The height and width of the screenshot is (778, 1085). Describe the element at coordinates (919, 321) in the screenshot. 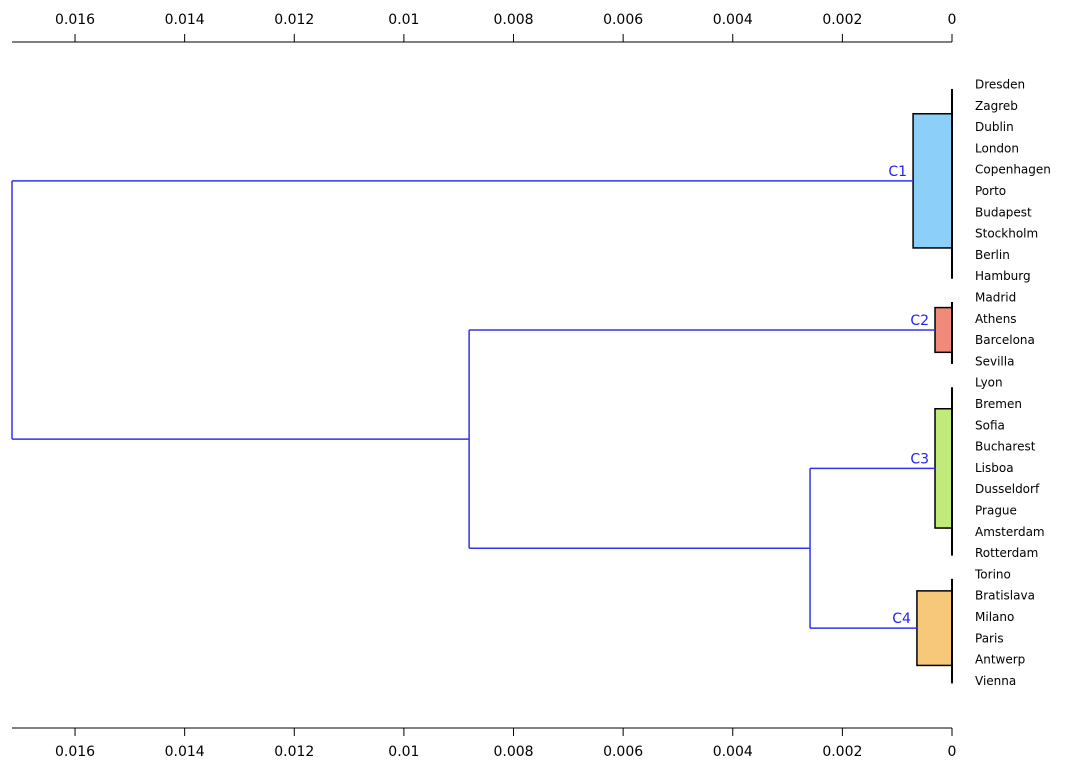

I see `cluster-label: C2` at that location.